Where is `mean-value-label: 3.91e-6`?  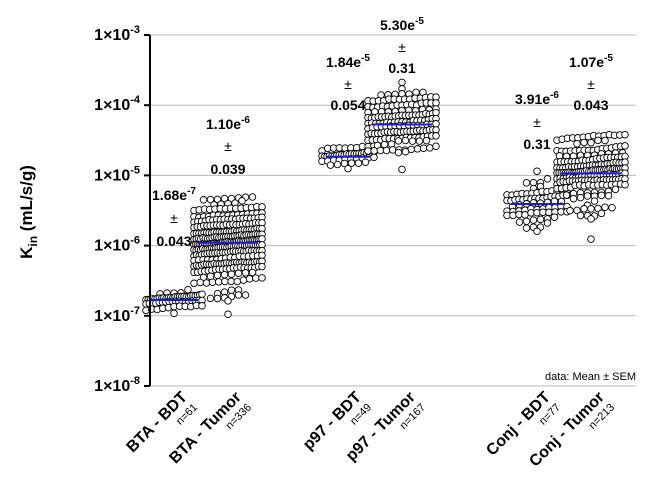 mean-value-label: 3.91e-6 is located at coordinates (537, 98).